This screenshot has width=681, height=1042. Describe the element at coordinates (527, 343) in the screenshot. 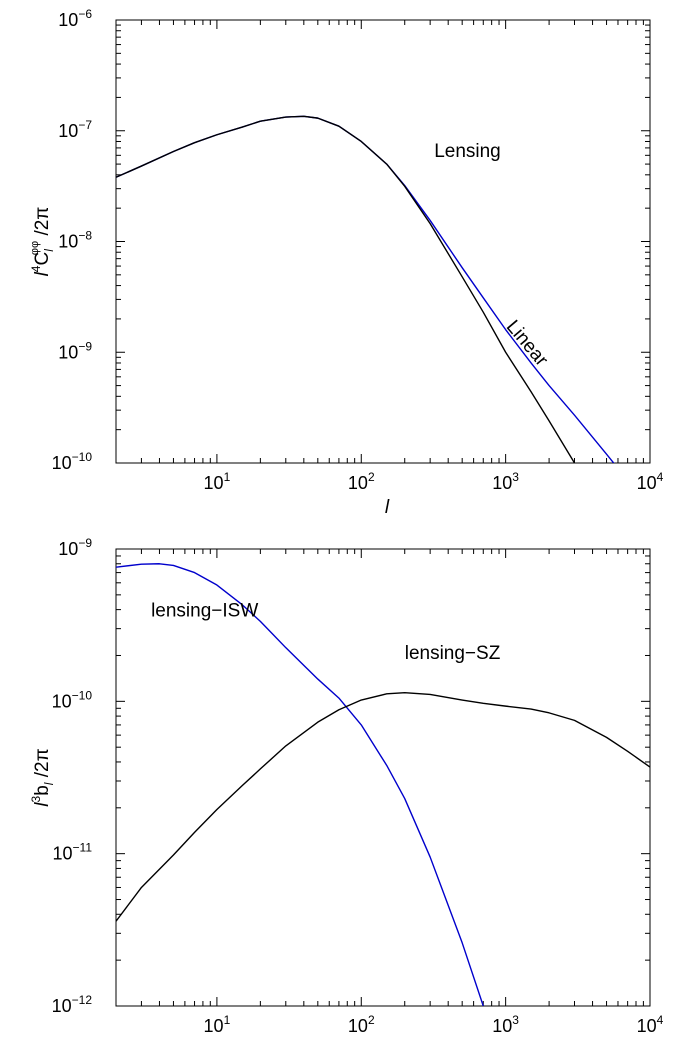

I see `annotation-label: Linear` at that location.